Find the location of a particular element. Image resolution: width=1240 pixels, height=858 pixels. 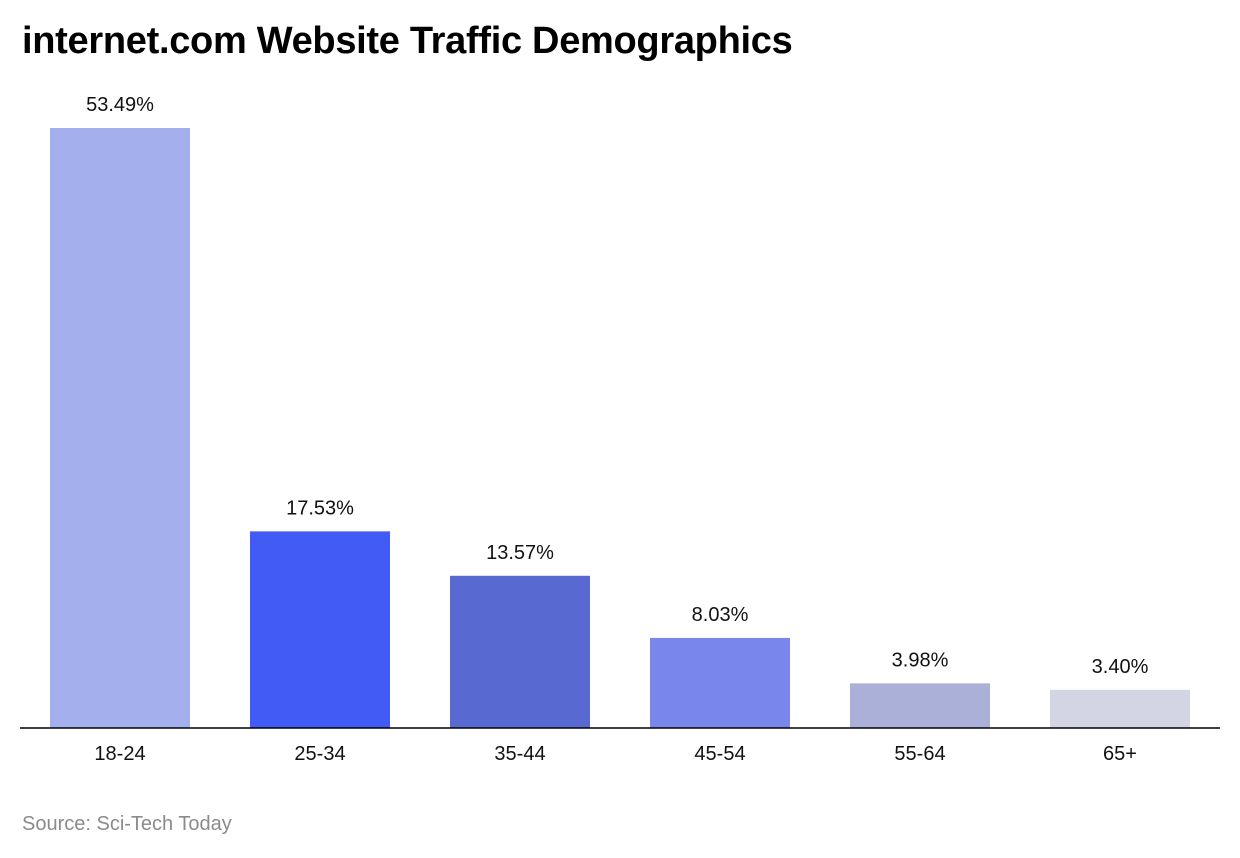

x-tick-label: 18-24 is located at coordinates (119, 754).